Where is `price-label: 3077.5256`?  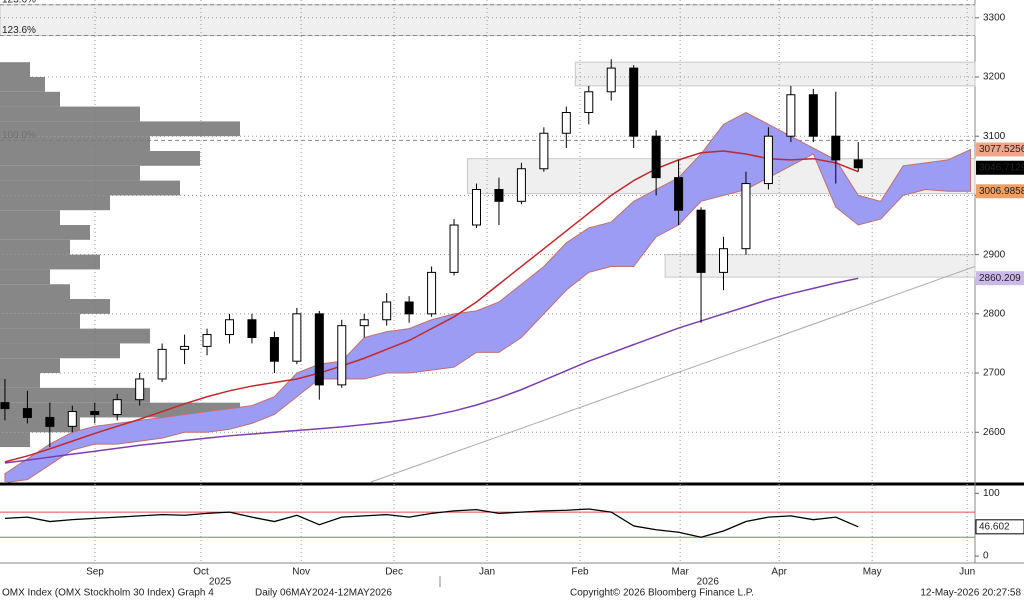
price-label: 3077.5256 is located at coordinates (1001, 149).